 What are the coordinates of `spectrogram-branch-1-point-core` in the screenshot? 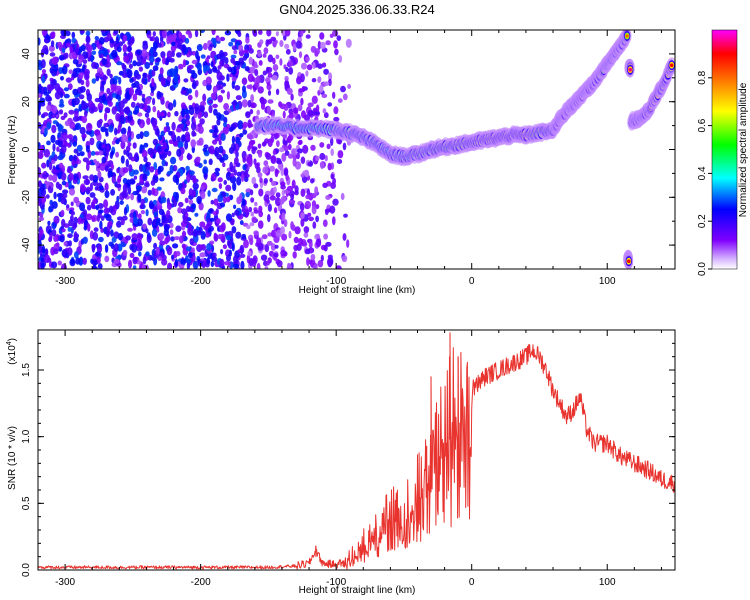 It's located at (630, 69).